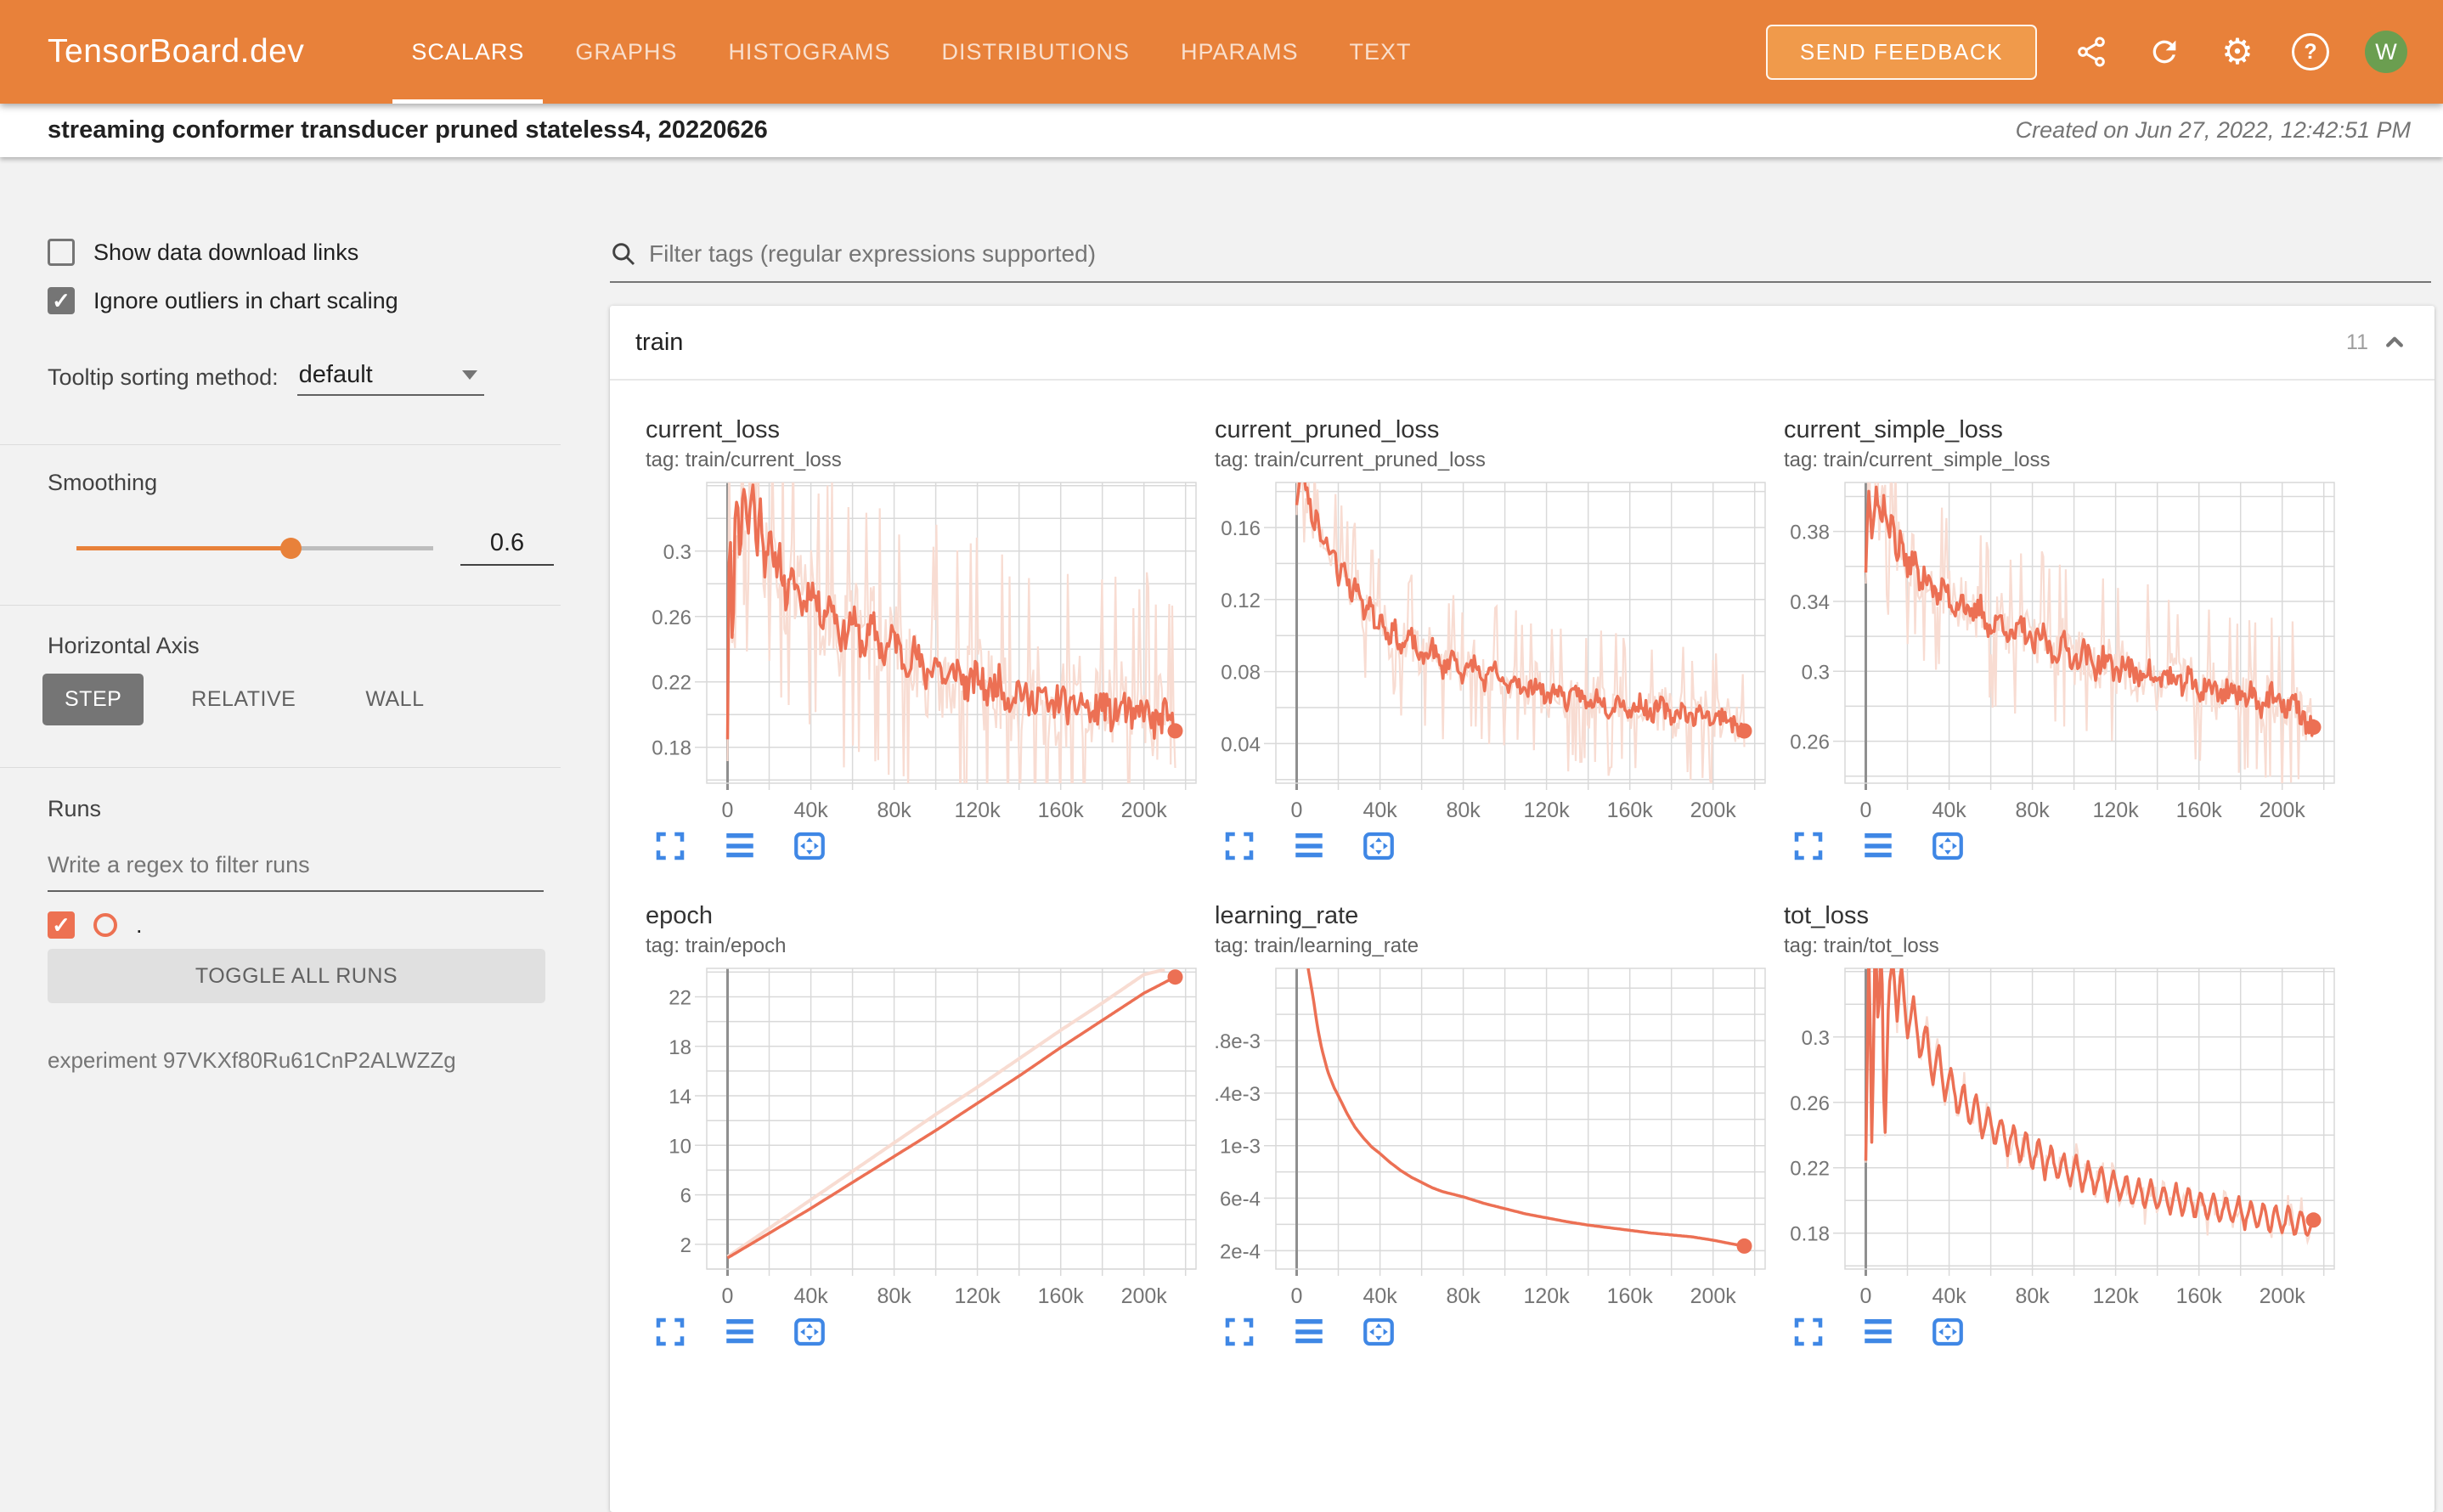 Image resolution: width=2443 pixels, height=1512 pixels. Describe the element at coordinates (395, 699) in the screenshot. I see `axis-wall-button: WALL` at that location.